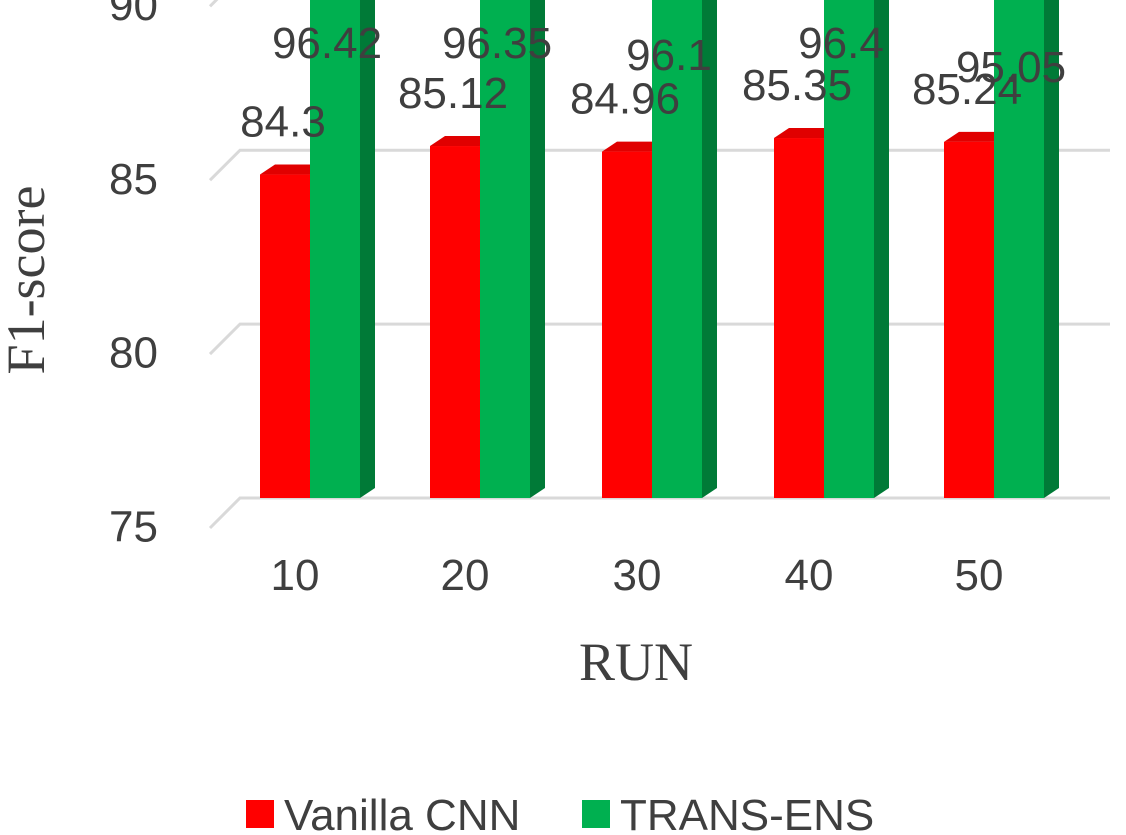  I want to click on y-tick-label: 80, so click(133, 353).